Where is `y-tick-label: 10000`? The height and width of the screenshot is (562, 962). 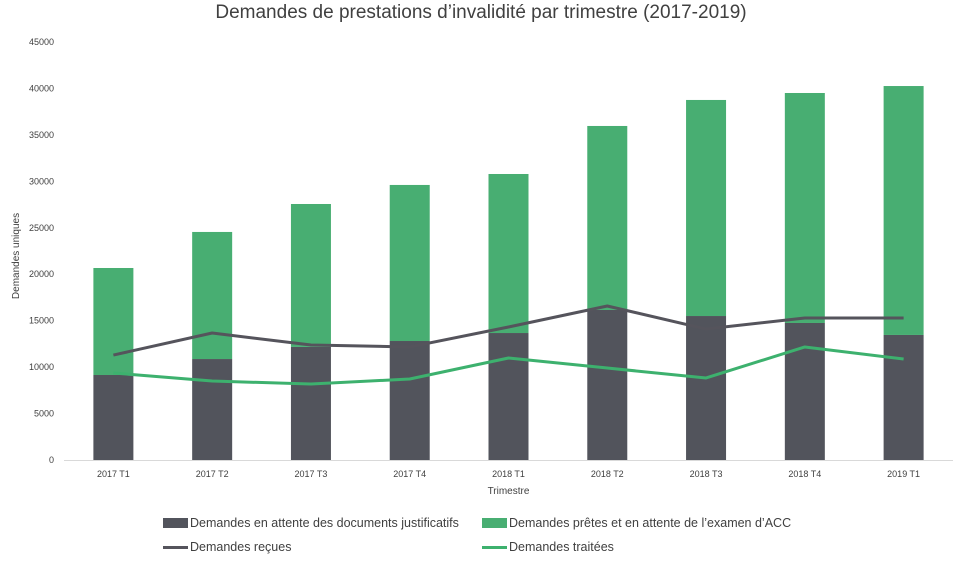 y-tick-label: 10000 is located at coordinates (41, 367).